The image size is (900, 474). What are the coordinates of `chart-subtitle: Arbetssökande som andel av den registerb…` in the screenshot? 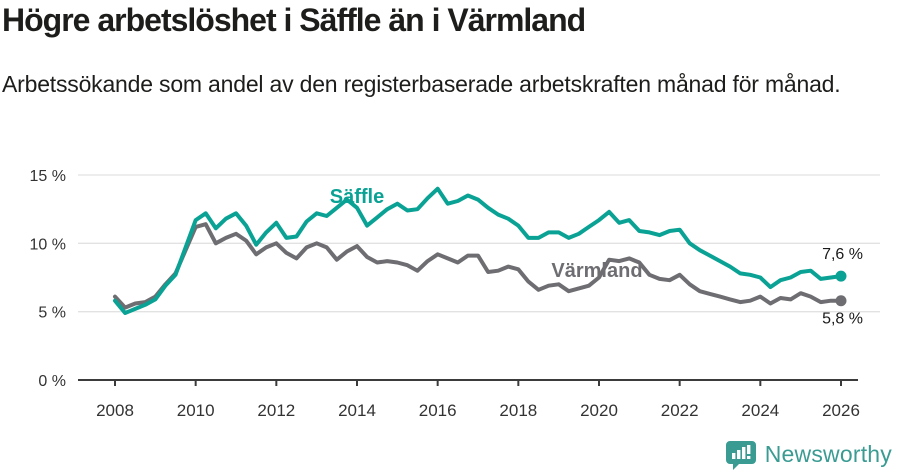 It's located at (421, 84).